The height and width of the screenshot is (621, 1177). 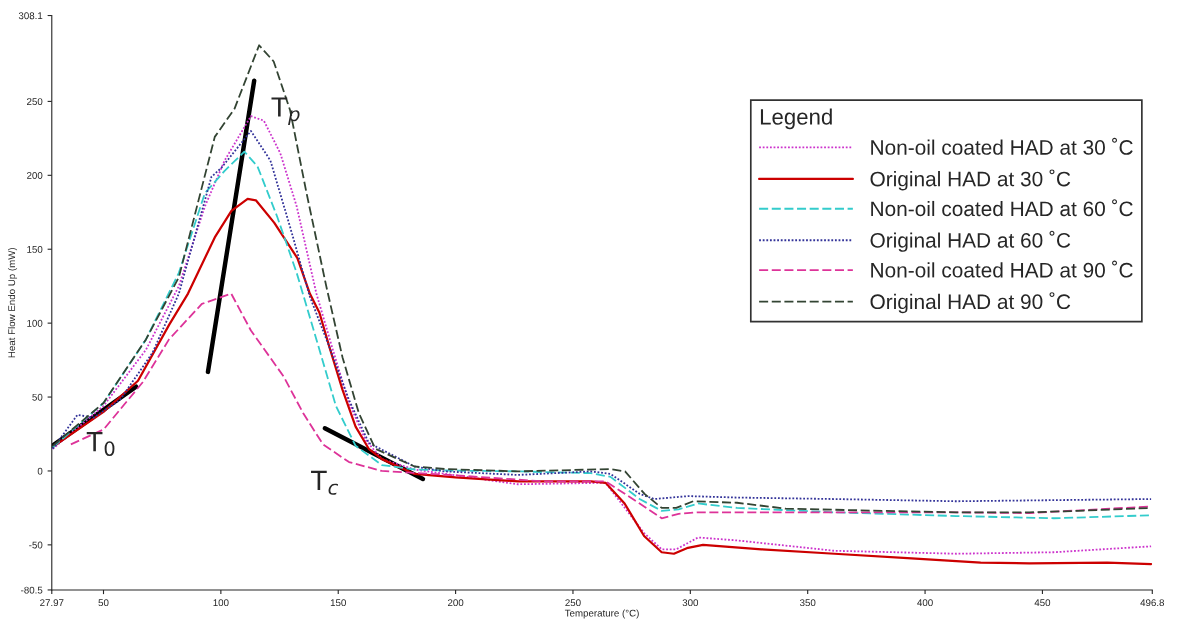 What do you see at coordinates (925, 603) in the screenshot?
I see `x-tick-label: 400` at bounding box center [925, 603].